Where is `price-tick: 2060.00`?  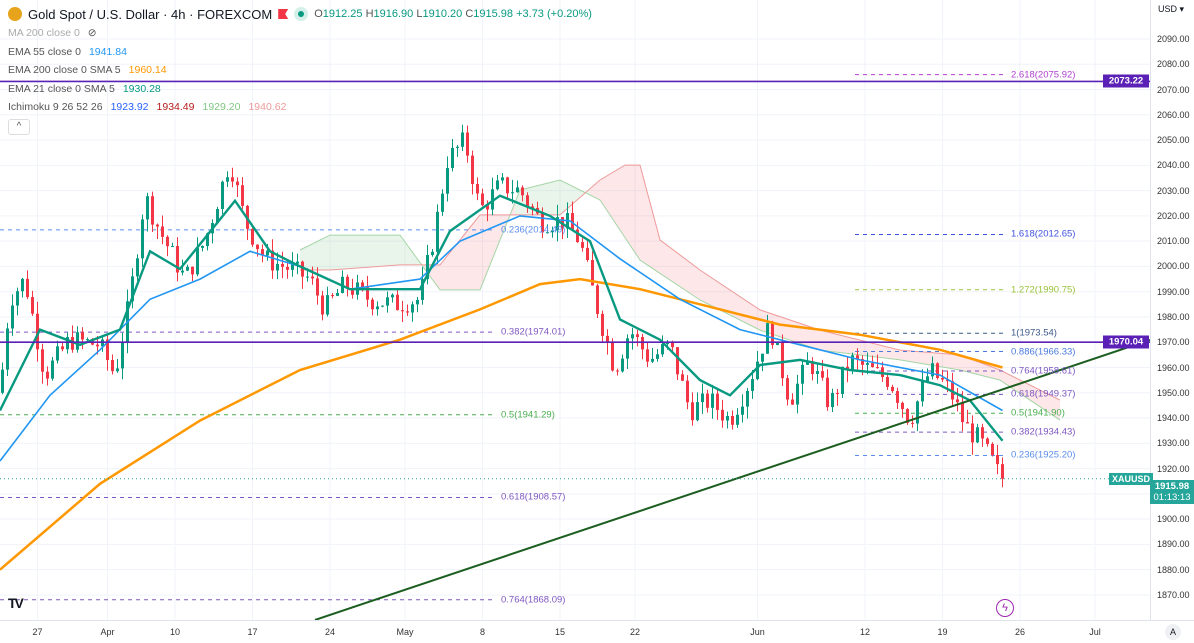
price-tick: 2060.00 is located at coordinates (1173, 114).